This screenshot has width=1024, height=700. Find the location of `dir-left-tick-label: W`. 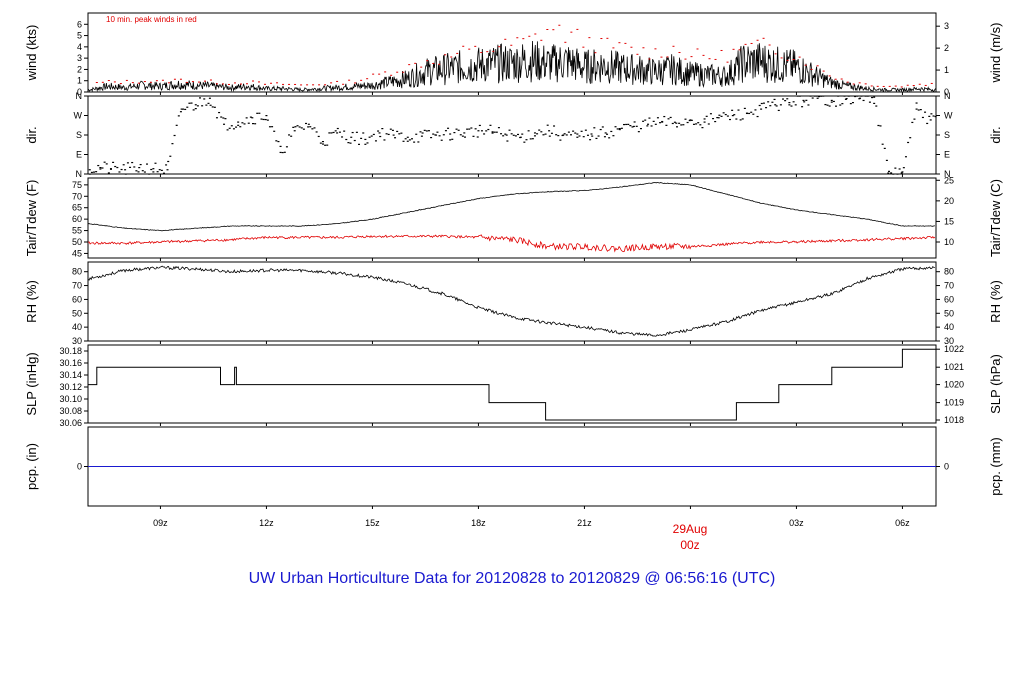

dir-left-tick-label: W is located at coordinates (78, 116).